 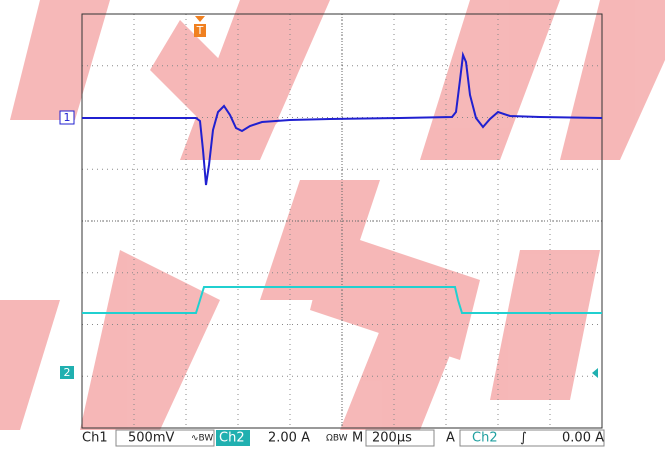 I want to click on trigger-level-arrow, so click(x=595, y=373).